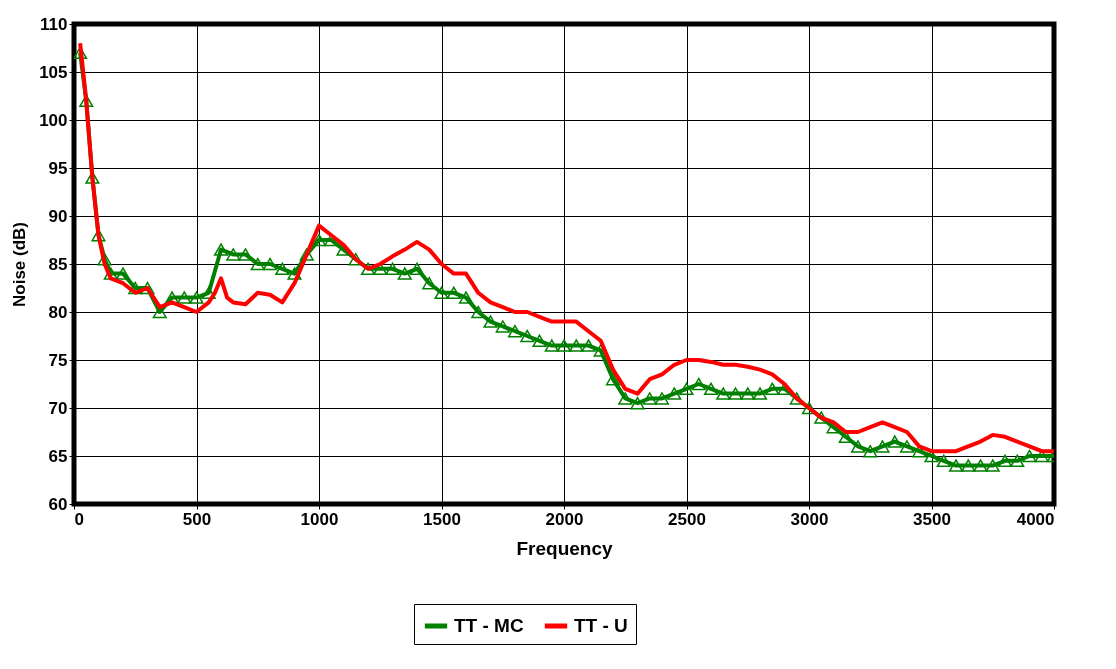  Describe the element at coordinates (54, 24) in the screenshot. I see `y-tick-label: 110` at that location.